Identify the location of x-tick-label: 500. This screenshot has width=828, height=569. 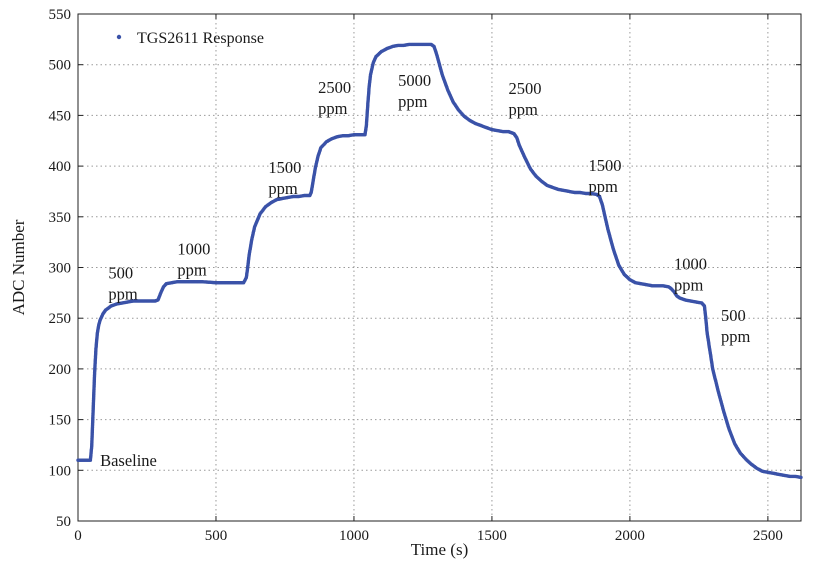
(216, 536).